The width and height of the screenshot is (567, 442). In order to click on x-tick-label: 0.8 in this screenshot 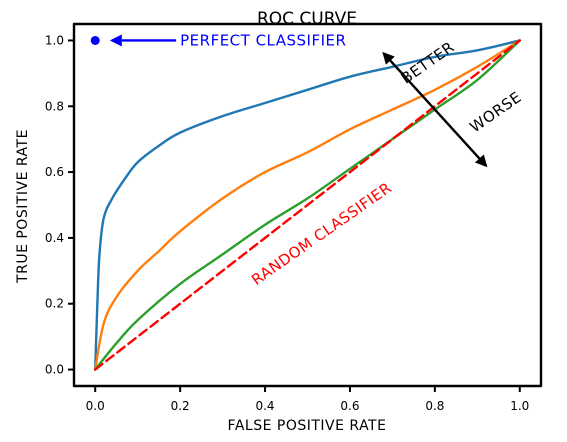, I will do `click(434, 406)`.